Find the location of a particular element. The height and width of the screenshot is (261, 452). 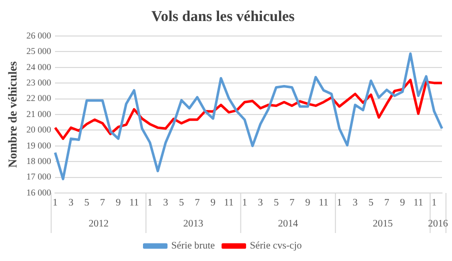

y-tick-label: 17 000 is located at coordinates (39, 177).